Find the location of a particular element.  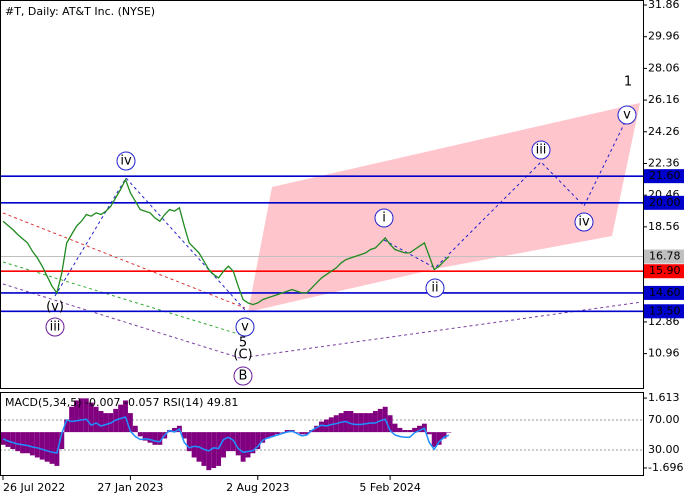

level-label: 14.60 is located at coordinates (665, 292).